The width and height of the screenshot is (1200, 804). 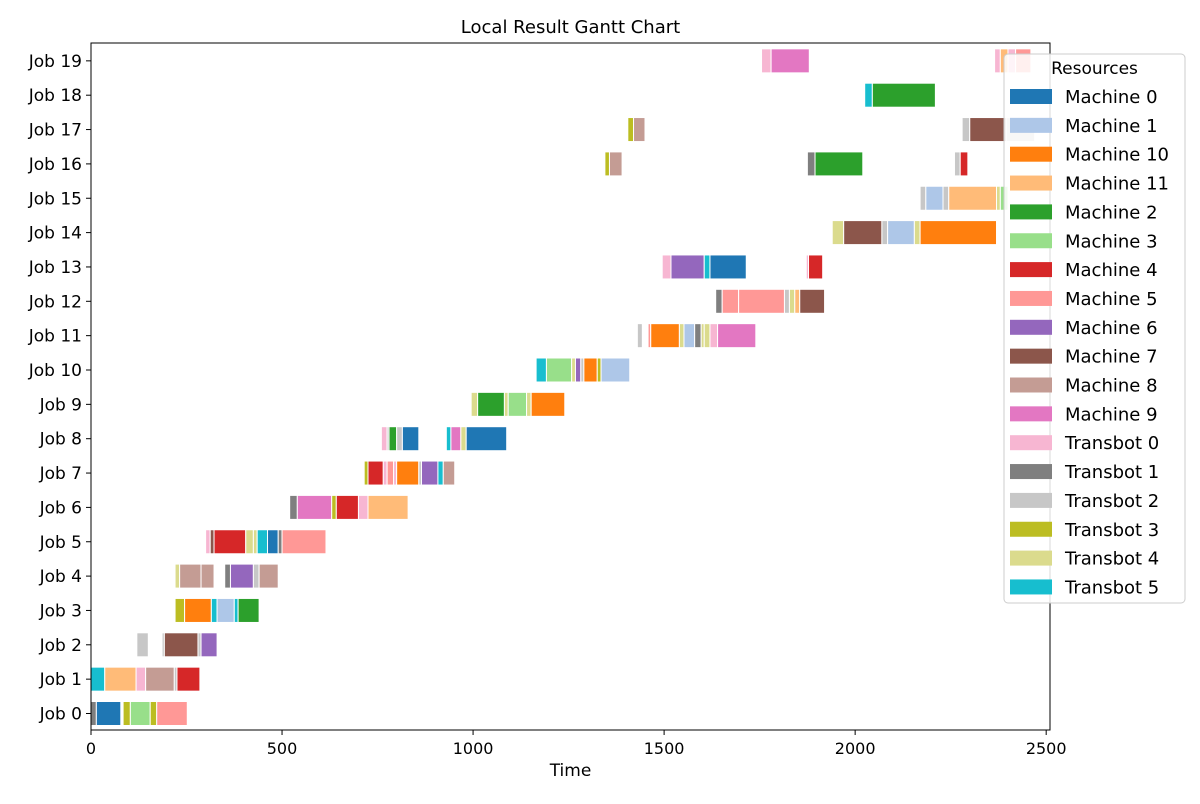 What do you see at coordinates (60, 440) in the screenshot?
I see `y-tick-label-8: Job 8` at bounding box center [60, 440].